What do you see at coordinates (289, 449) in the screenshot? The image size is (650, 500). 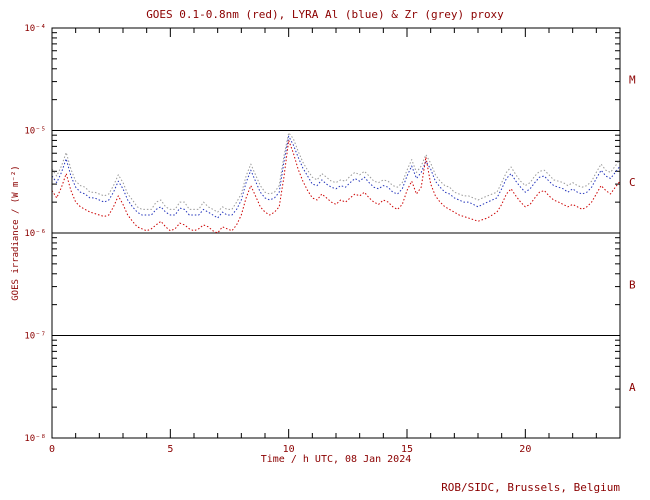 I see `x-tick-label: 10` at bounding box center [289, 449].